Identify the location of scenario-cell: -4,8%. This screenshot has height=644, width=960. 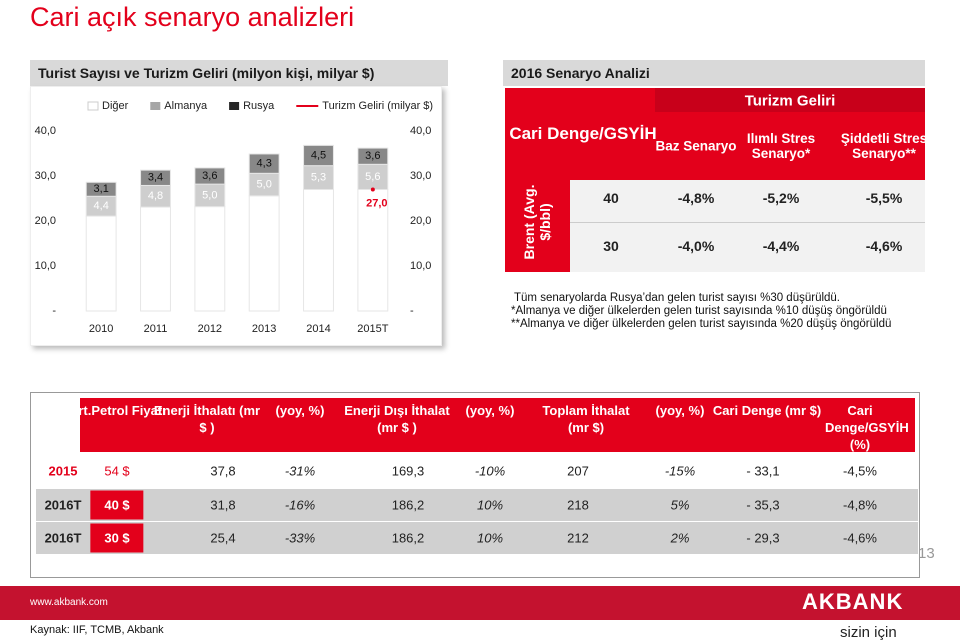
(696, 198).